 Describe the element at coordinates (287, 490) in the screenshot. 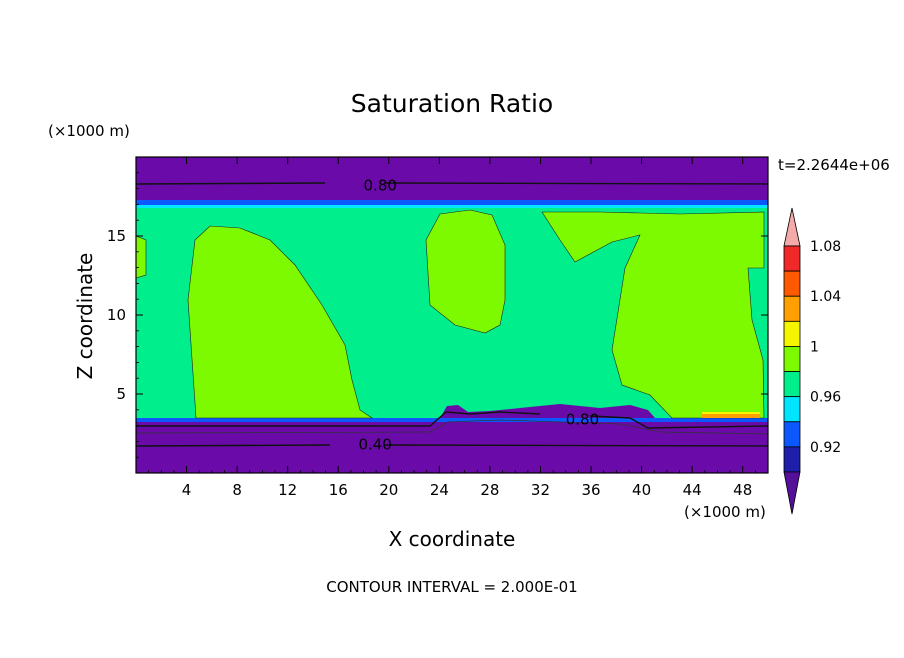

I see `x-tick-label: 12` at that location.